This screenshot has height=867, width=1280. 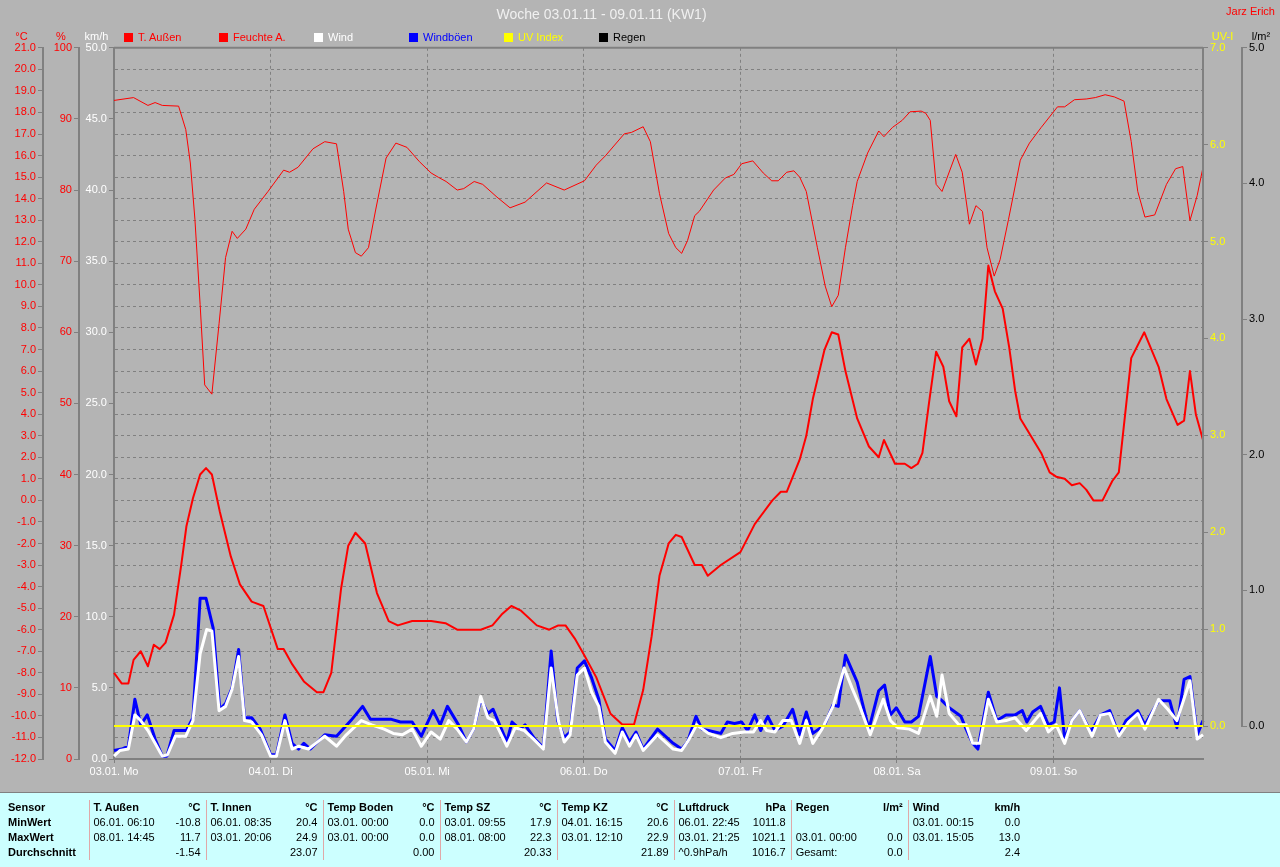 What do you see at coordinates (25, 68) in the screenshot?
I see `y-tick-label: 20.0` at bounding box center [25, 68].